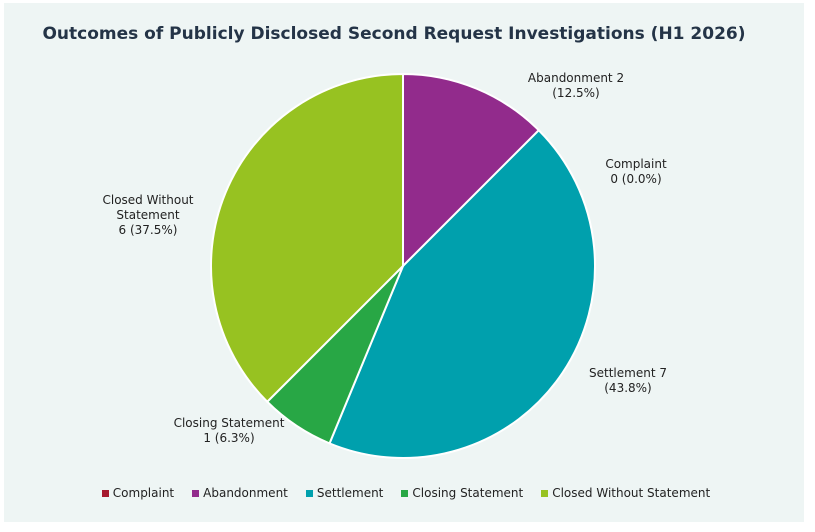 Image resolution: width=815 pixels, height=532 pixels. Describe the element at coordinates (229, 430) in the screenshot. I see `slice-label-closing-statement: Closing Statement 1 (6.3%)` at that location.